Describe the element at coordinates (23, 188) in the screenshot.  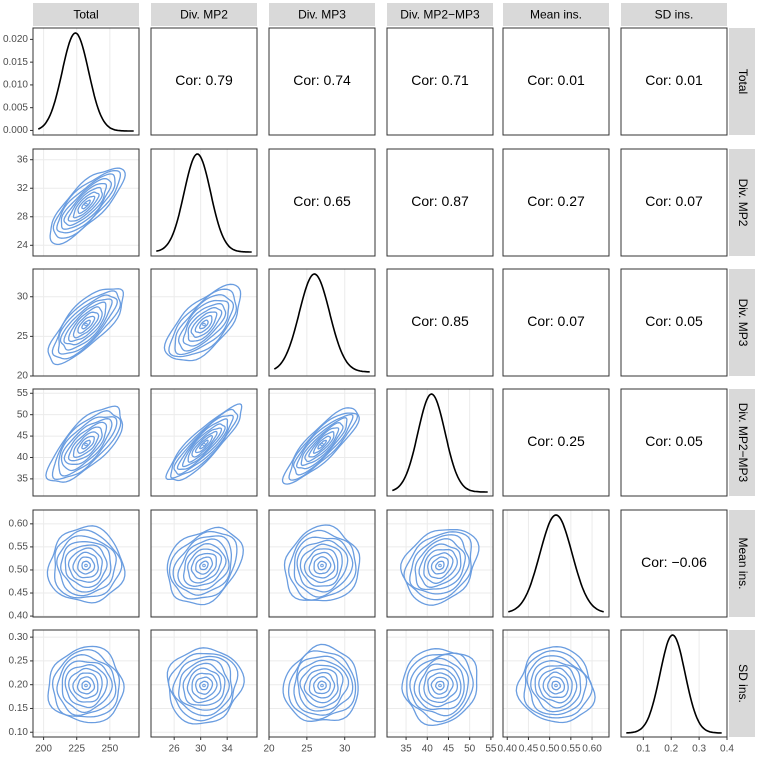
I see `y-axis-tick-label: 32` at that location.